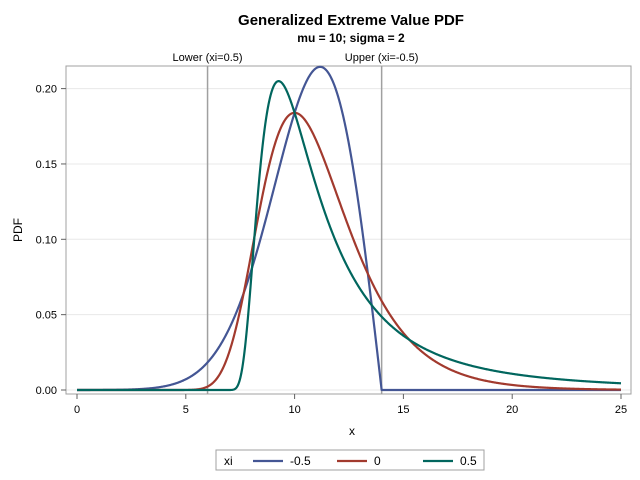 This screenshot has width=640, height=480. I want to click on y-axis-label: PDF, so click(18, 230).